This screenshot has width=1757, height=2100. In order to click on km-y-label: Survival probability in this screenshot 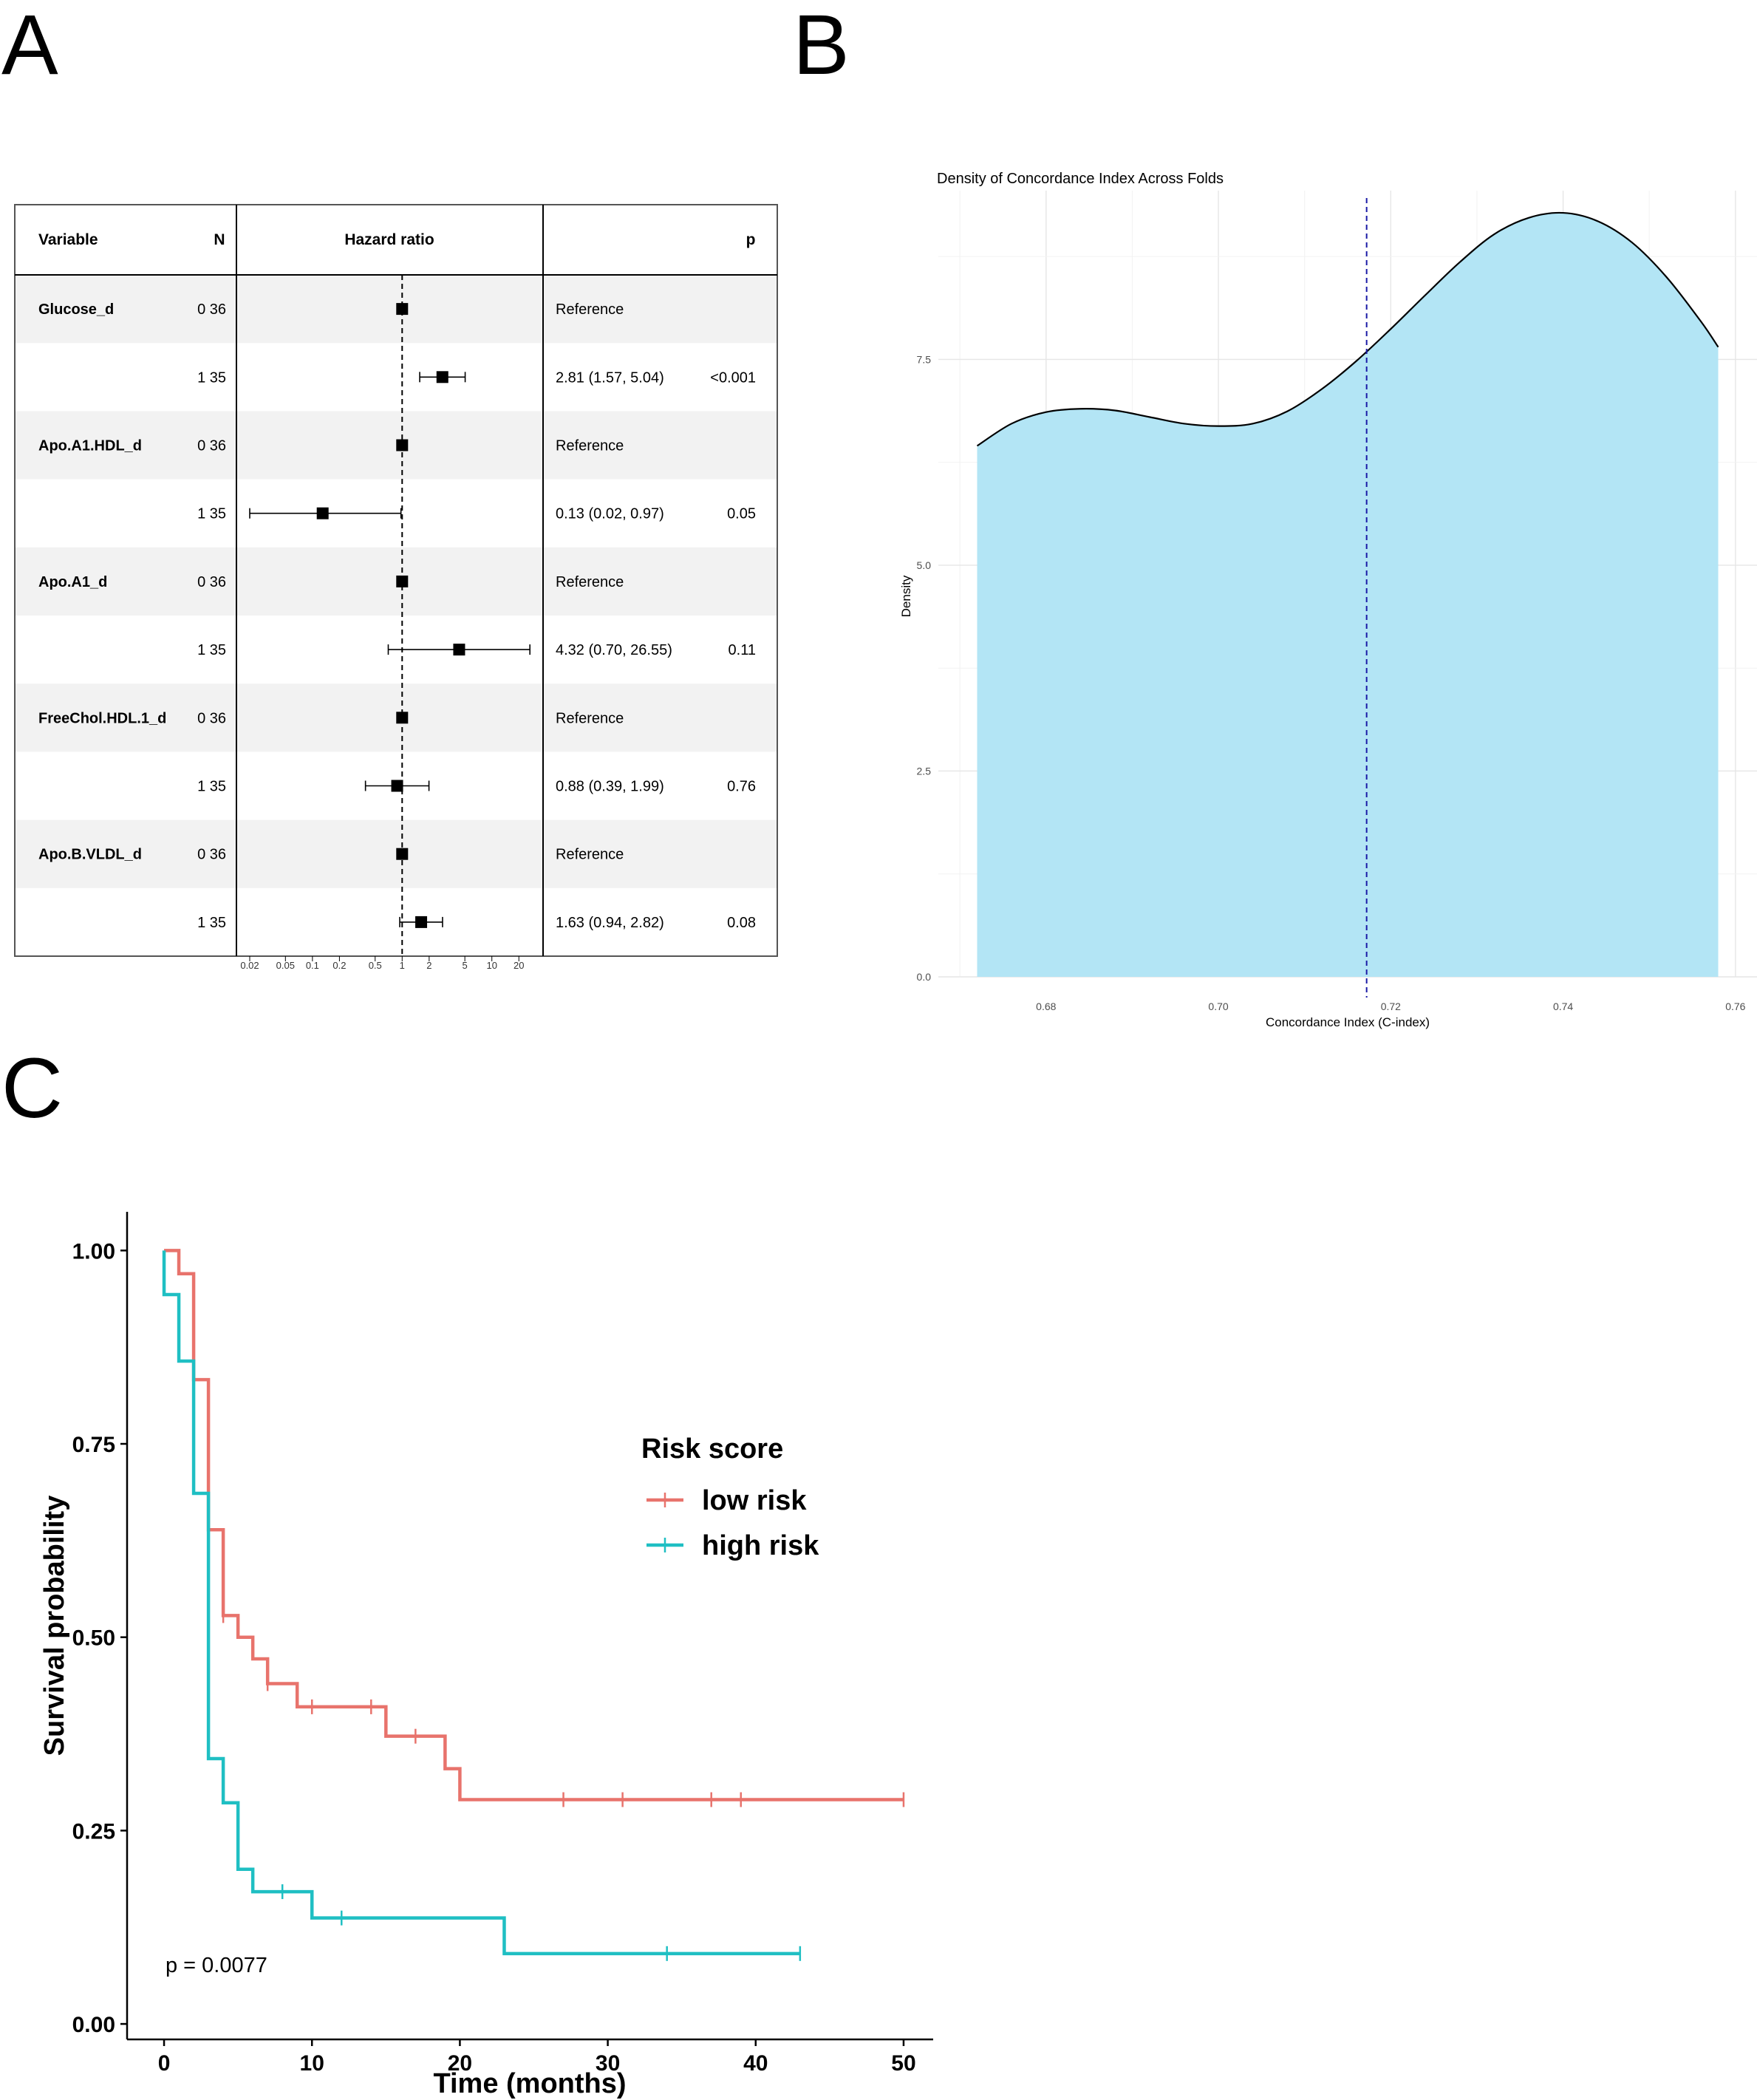, I will do `click(54, 1626)`.